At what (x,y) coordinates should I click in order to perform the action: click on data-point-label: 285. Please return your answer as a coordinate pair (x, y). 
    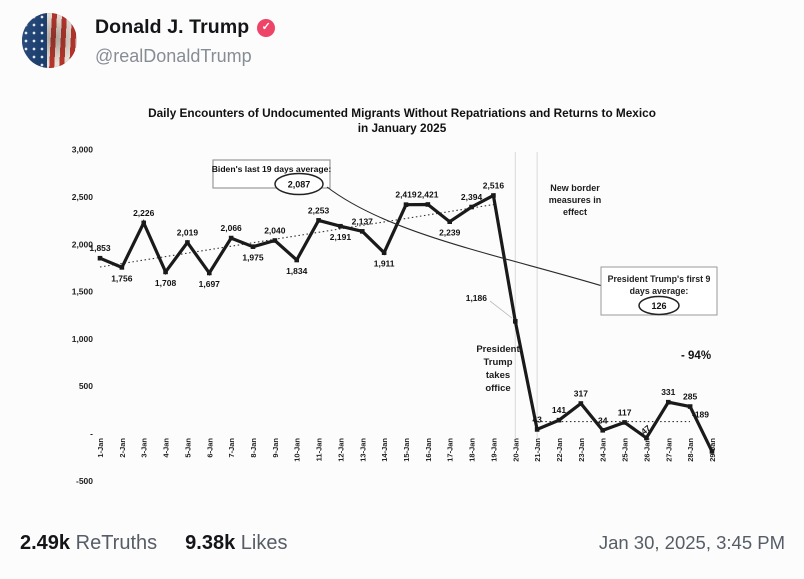
    Looking at the image, I should click on (690, 397).